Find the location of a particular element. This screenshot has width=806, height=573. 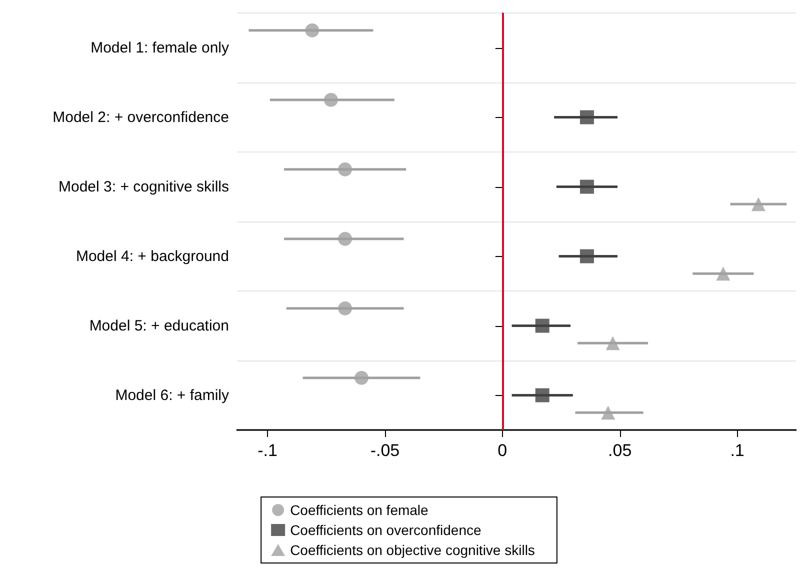

x-tick-label: -.05 is located at coordinates (385, 450).